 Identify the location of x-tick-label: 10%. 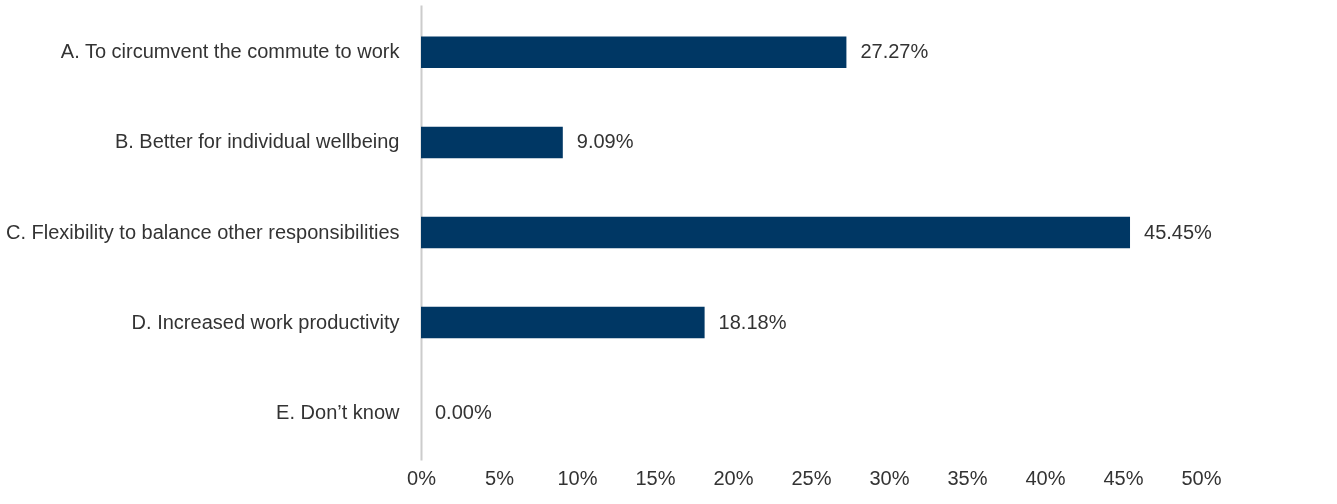
(577, 477).